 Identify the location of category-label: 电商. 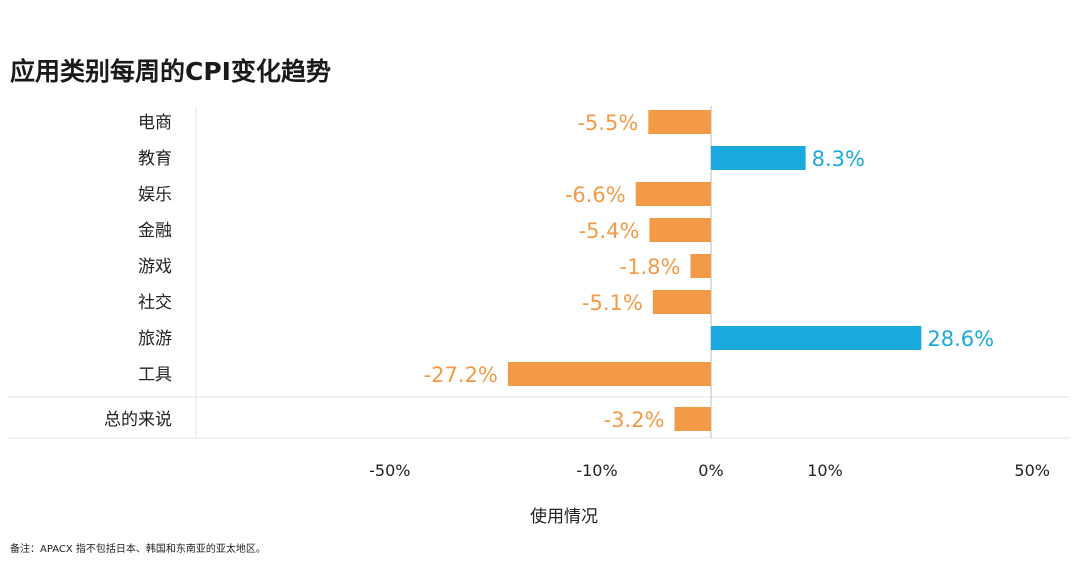
(155, 123).